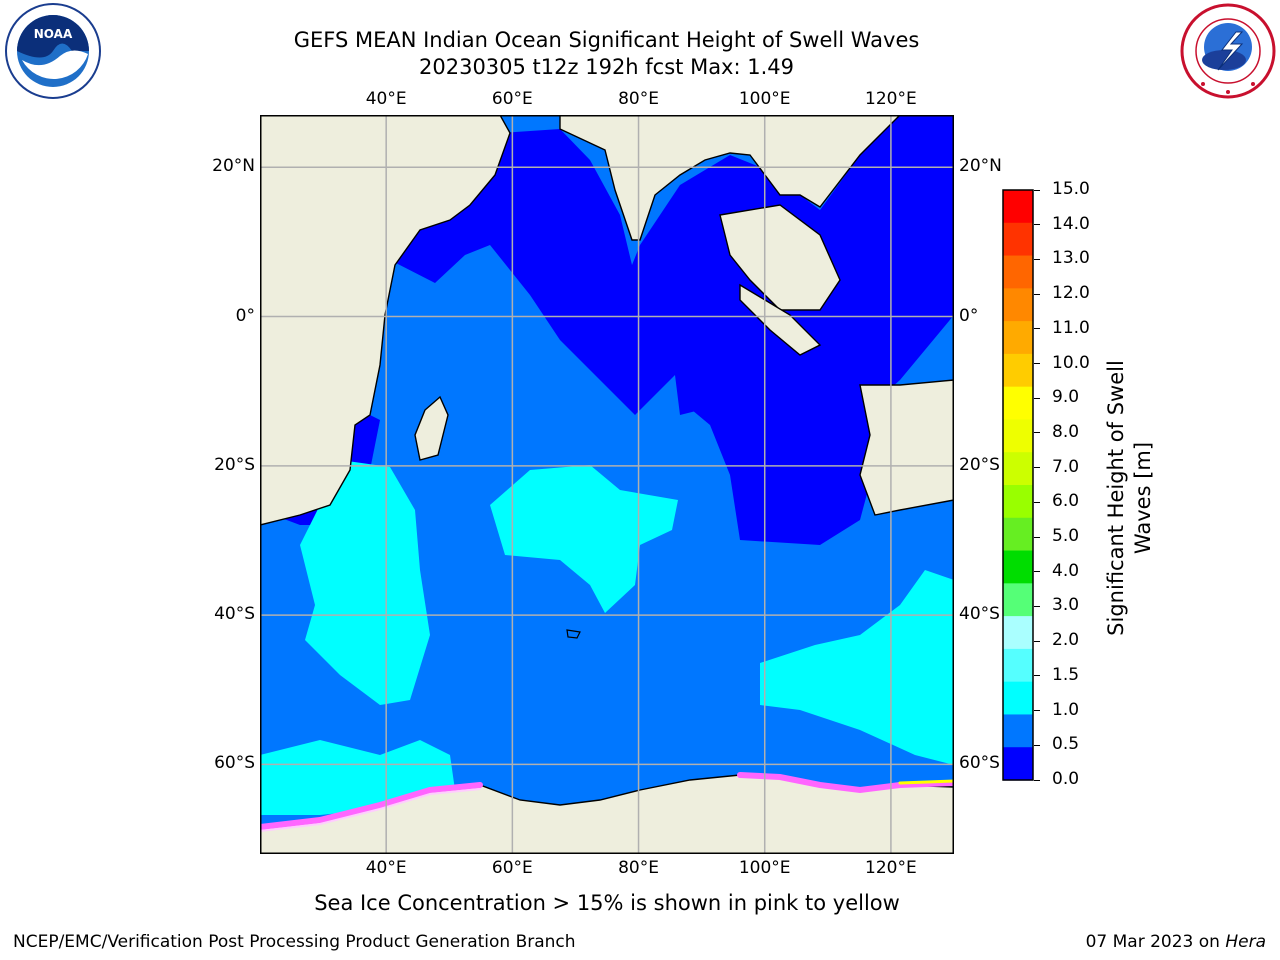 The width and height of the screenshot is (1280, 960). What do you see at coordinates (512, 868) in the screenshot?
I see `lon-tick-label: 60°E` at bounding box center [512, 868].